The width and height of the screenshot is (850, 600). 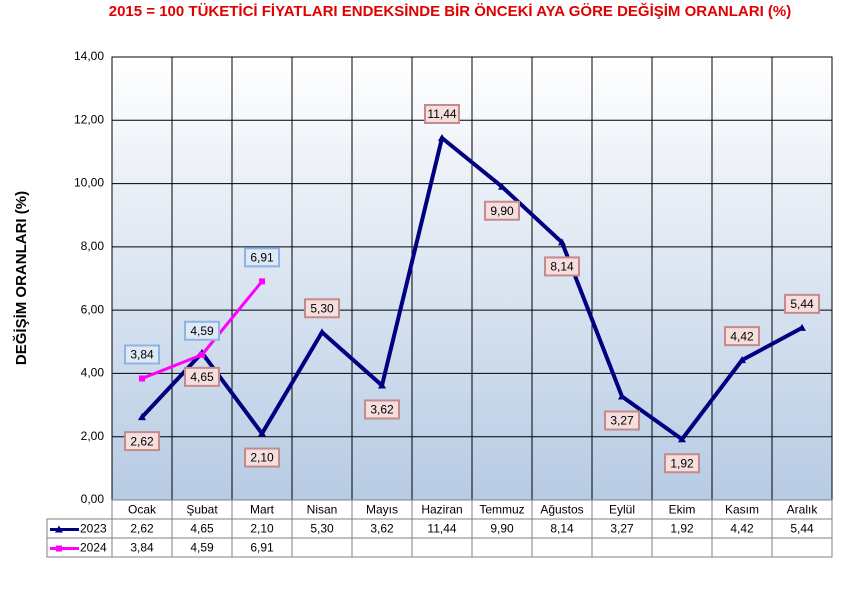 What do you see at coordinates (202, 548) in the screenshot?
I see `table-value: 4,59` at bounding box center [202, 548].